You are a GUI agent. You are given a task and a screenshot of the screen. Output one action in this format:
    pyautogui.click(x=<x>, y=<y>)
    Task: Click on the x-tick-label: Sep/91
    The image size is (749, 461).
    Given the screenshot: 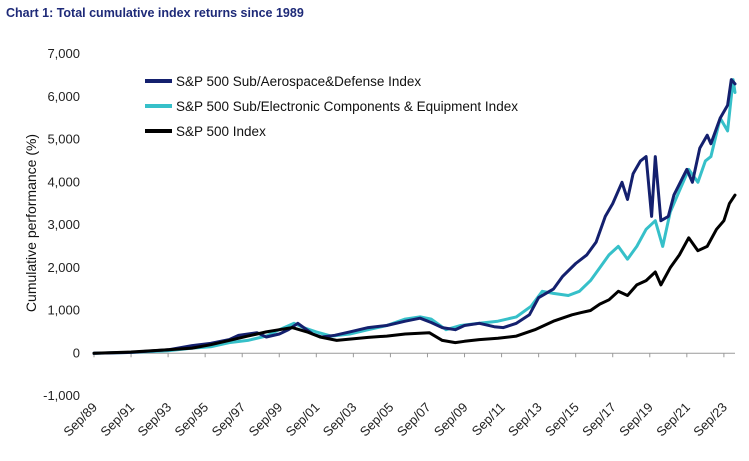 What is the action you would take?
    pyautogui.click(x=117, y=420)
    